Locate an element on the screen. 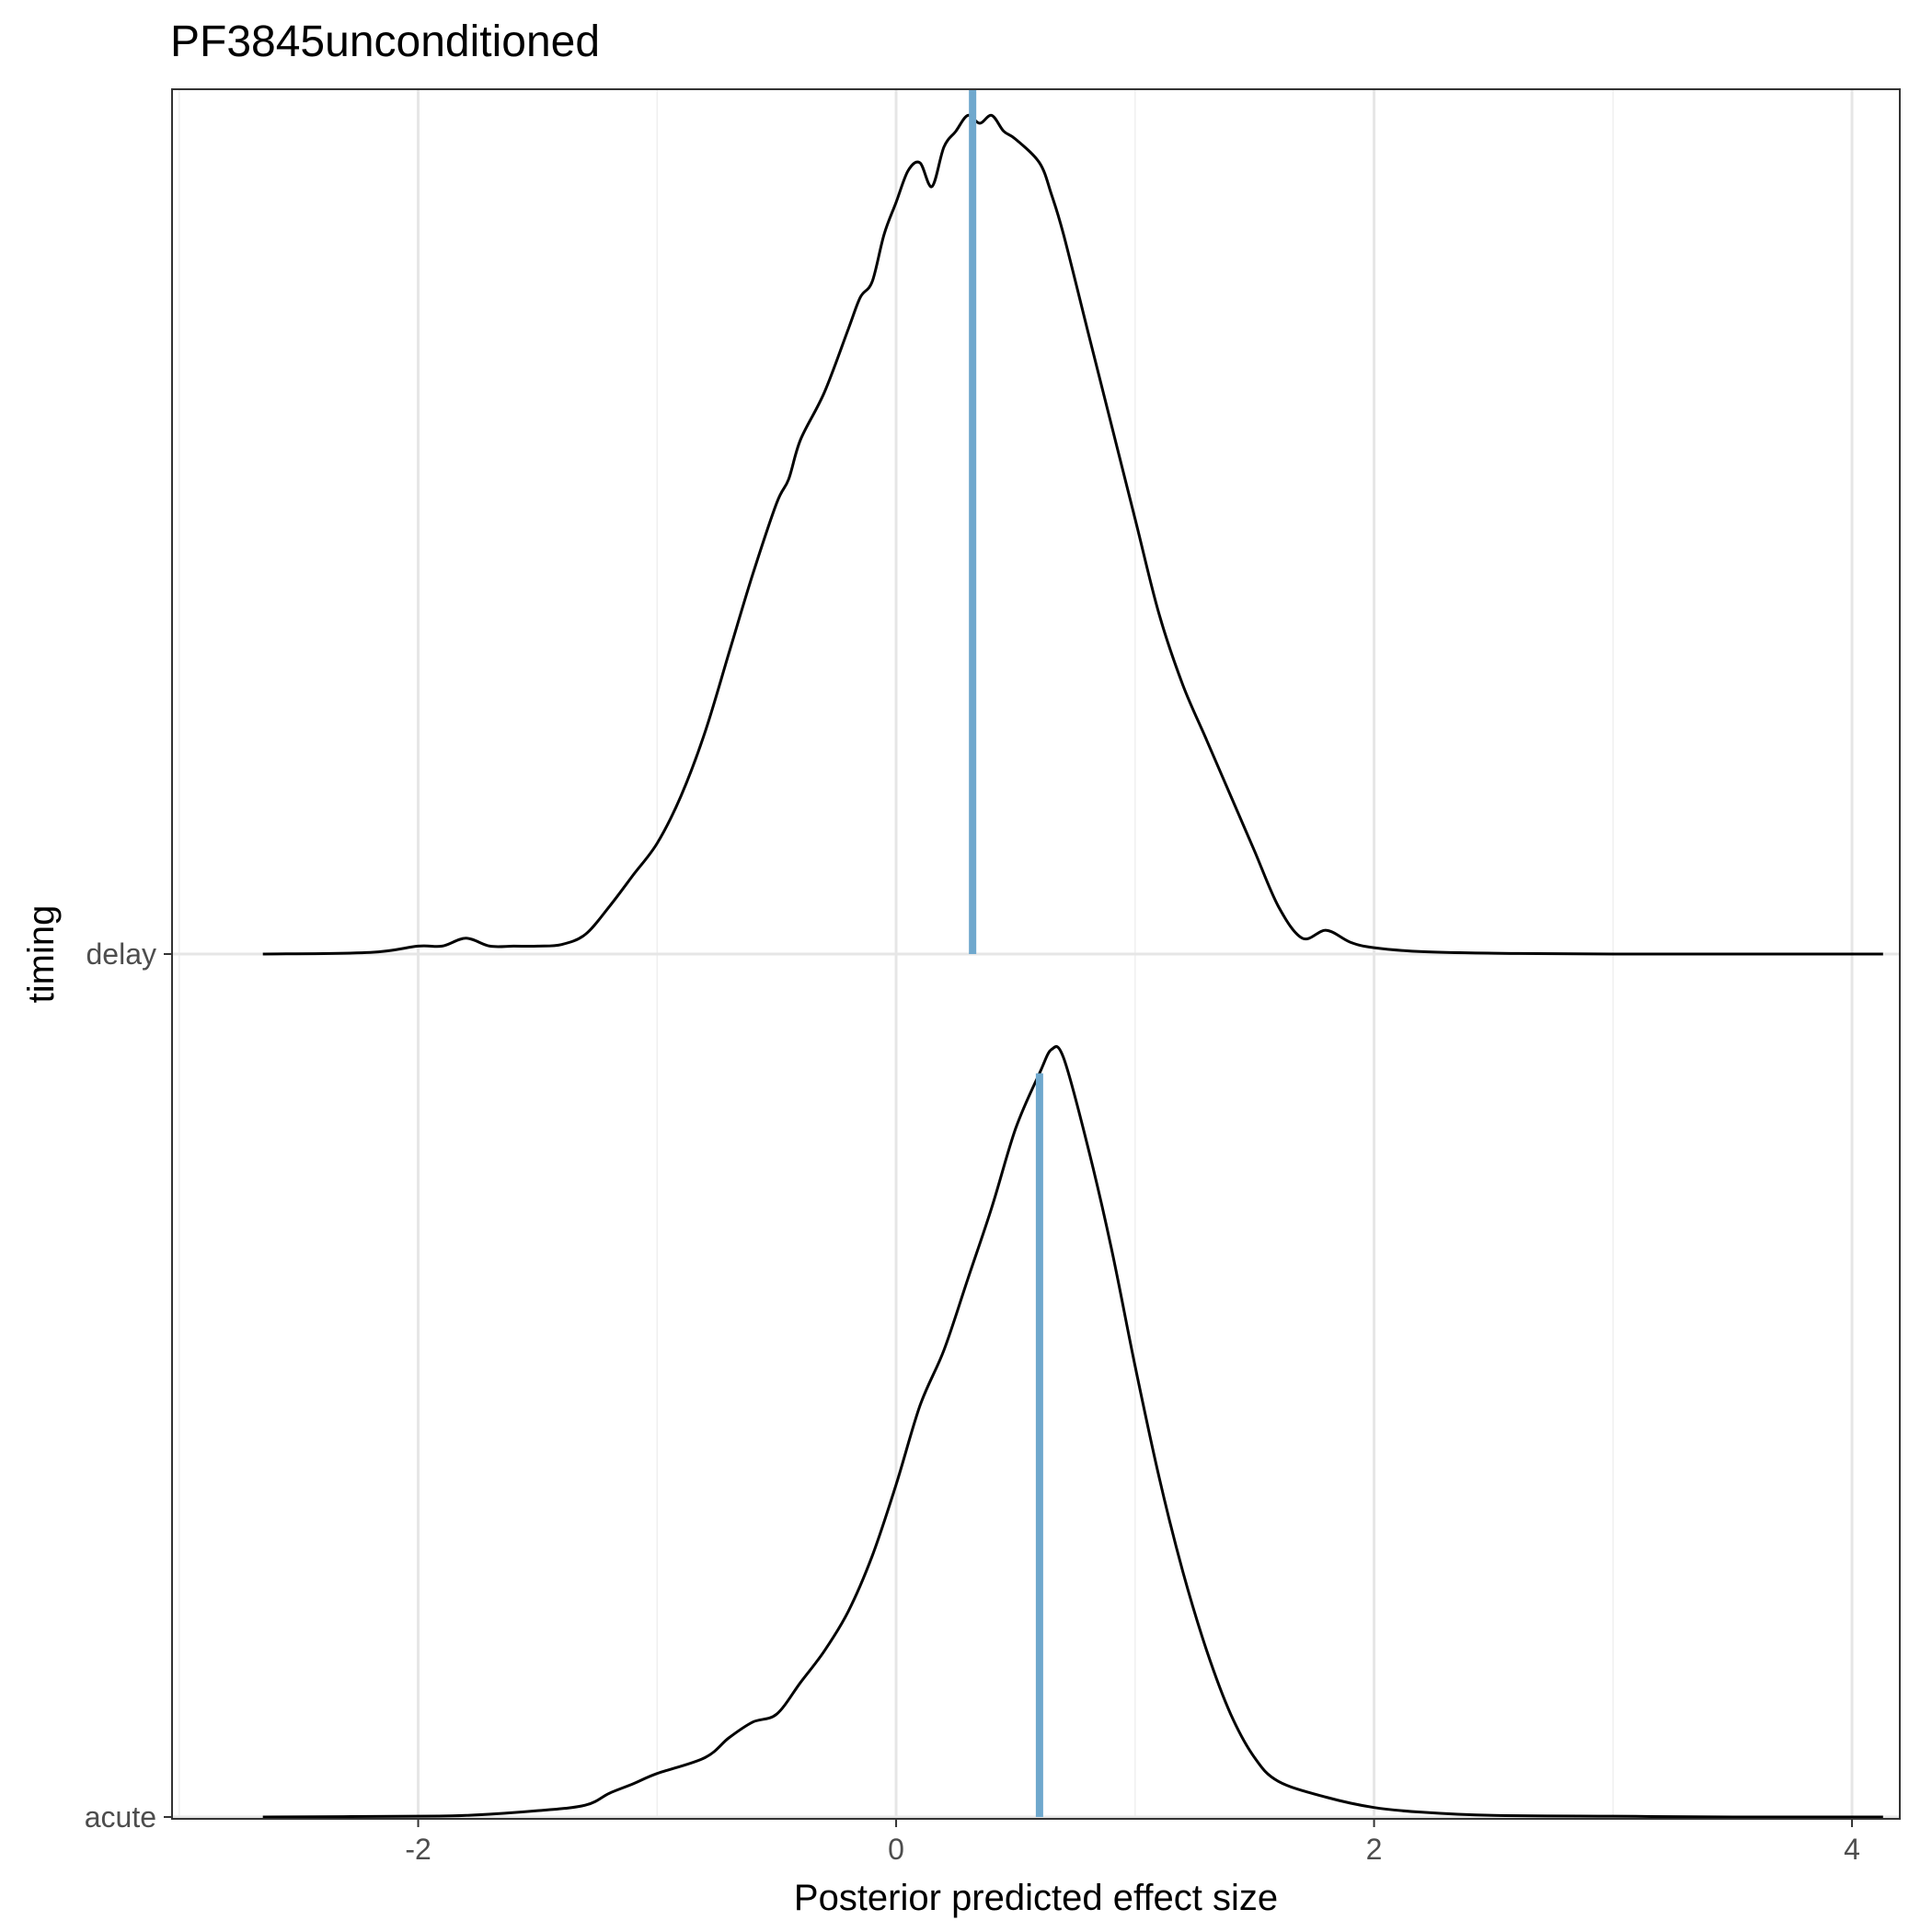 The width and height of the screenshot is (1932, 1932). y-axis: acute delay is located at coordinates (128, 1385).